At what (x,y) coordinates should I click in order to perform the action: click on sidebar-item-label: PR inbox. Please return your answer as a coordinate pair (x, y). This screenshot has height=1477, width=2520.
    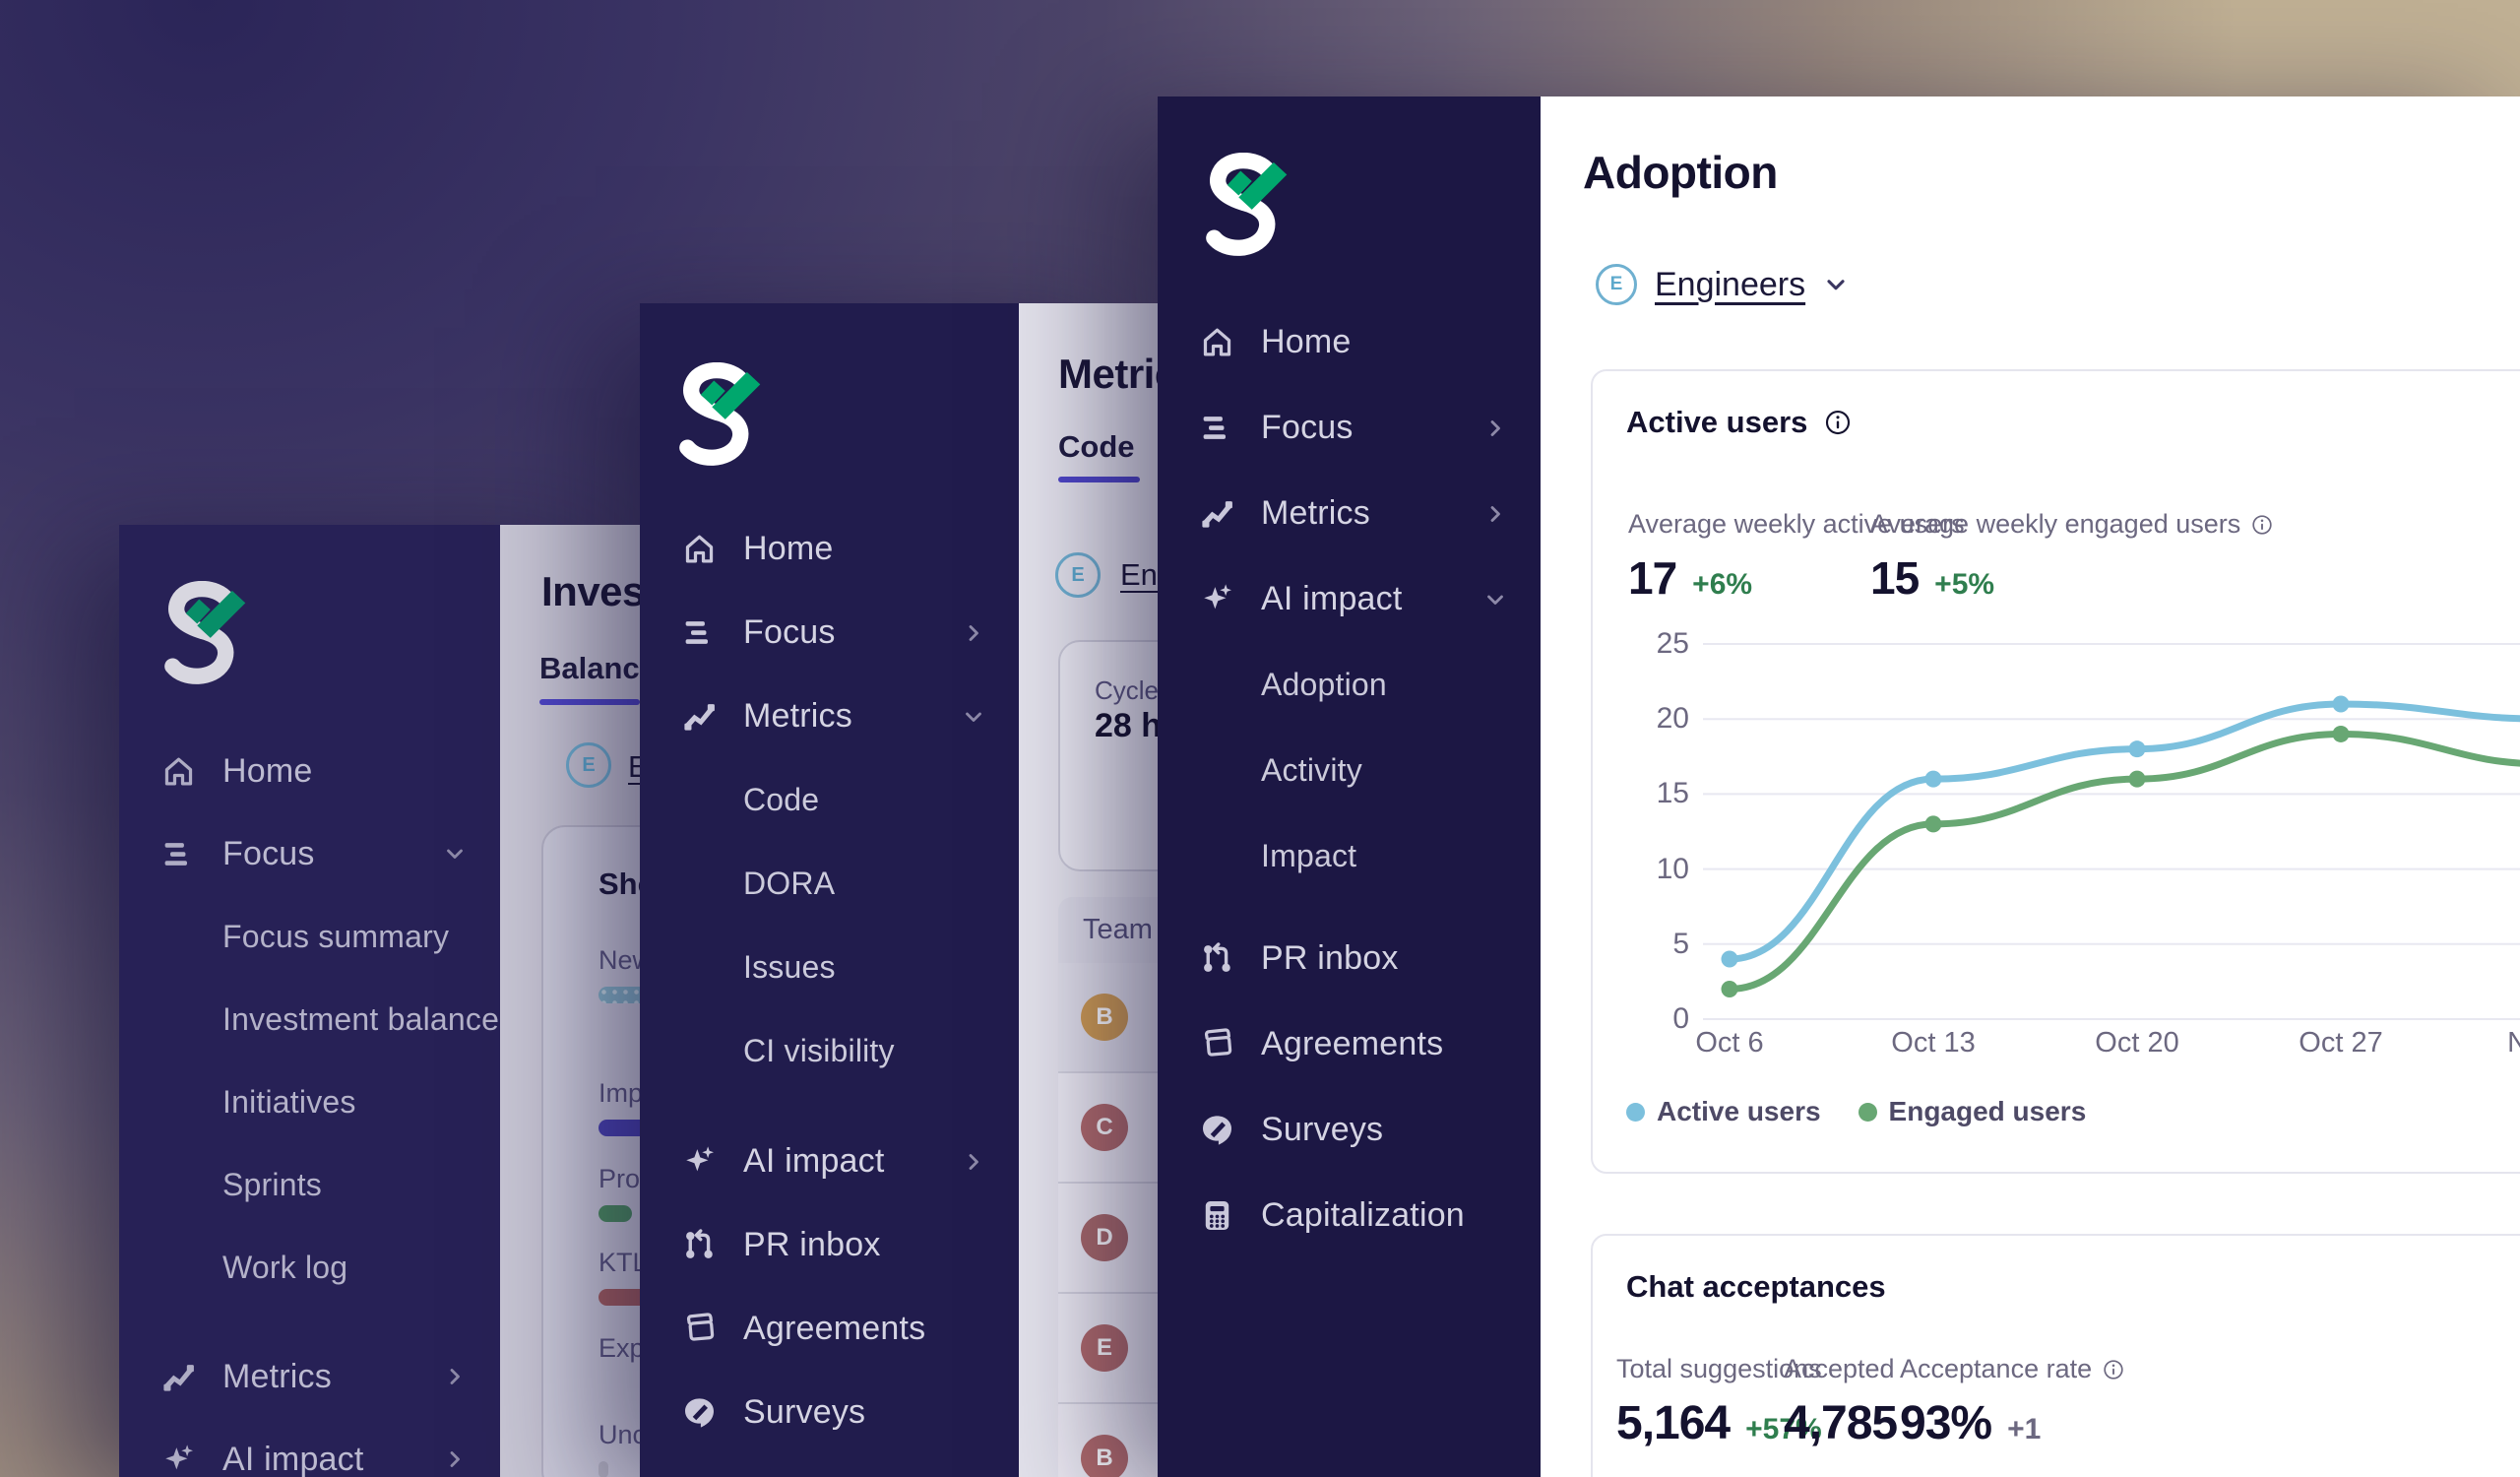
    Looking at the image, I should click on (812, 1245).